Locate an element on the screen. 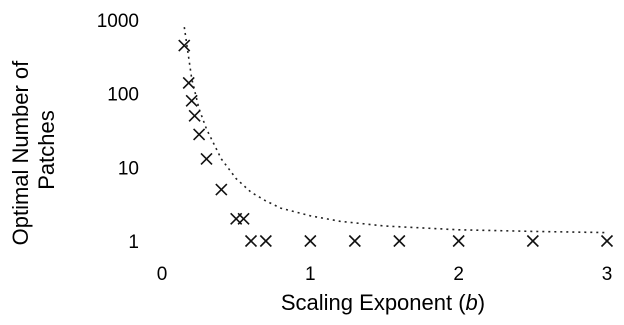 Image resolution: width=624 pixels, height=325 pixels. y-tick-label: 10 is located at coordinates (128, 168).